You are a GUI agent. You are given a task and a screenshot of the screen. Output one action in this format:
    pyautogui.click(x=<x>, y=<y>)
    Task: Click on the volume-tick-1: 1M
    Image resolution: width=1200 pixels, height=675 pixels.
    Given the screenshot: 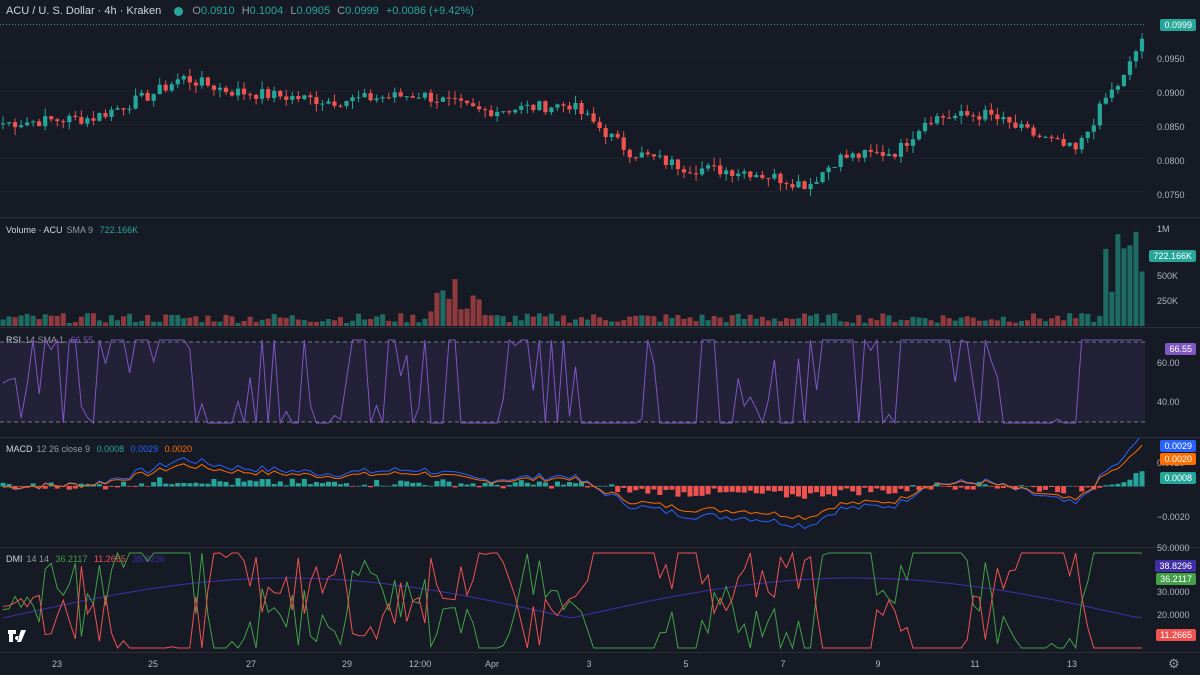 What is the action you would take?
    pyautogui.click(x=1163, y=229)
    